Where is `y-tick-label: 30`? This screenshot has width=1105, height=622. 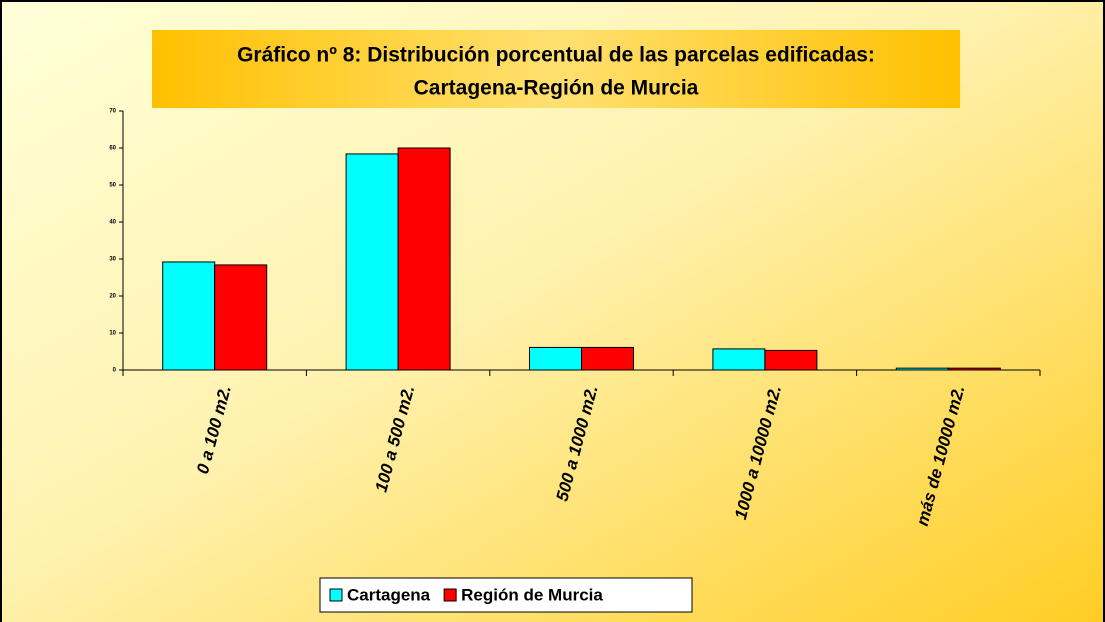 y-tick-label: 30 is located at coordinates (112, 260).